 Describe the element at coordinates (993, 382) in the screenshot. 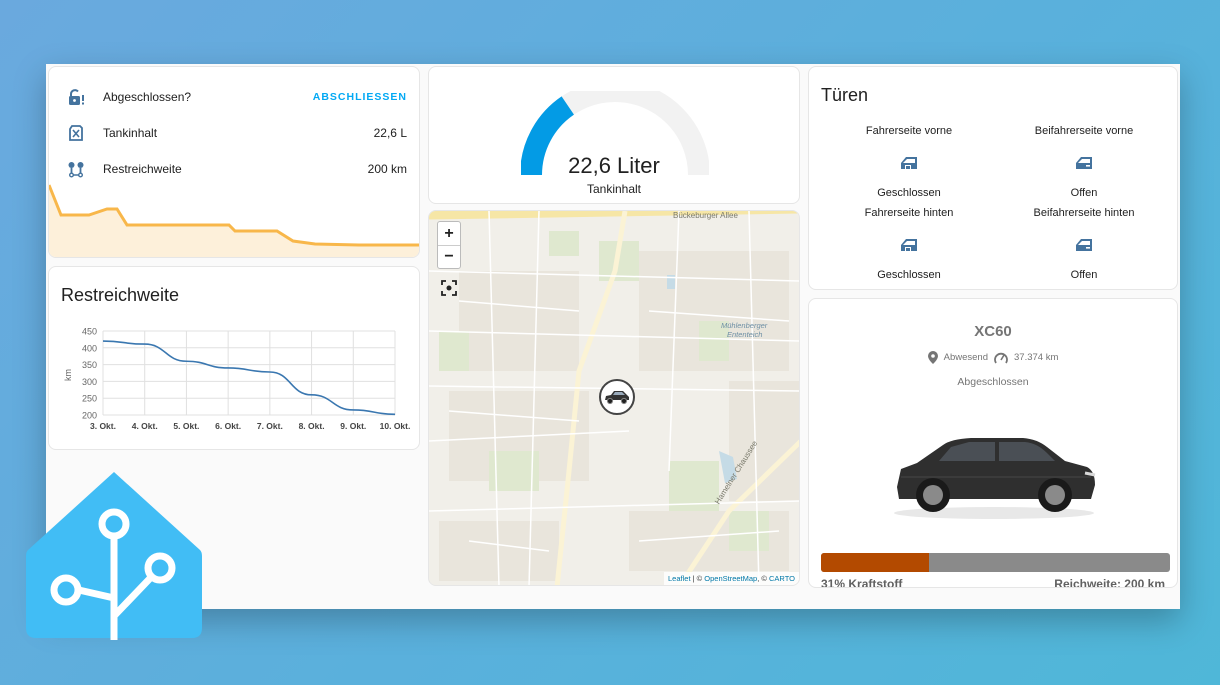

I see `car-lock-state: Abgeschlossen` at that location.